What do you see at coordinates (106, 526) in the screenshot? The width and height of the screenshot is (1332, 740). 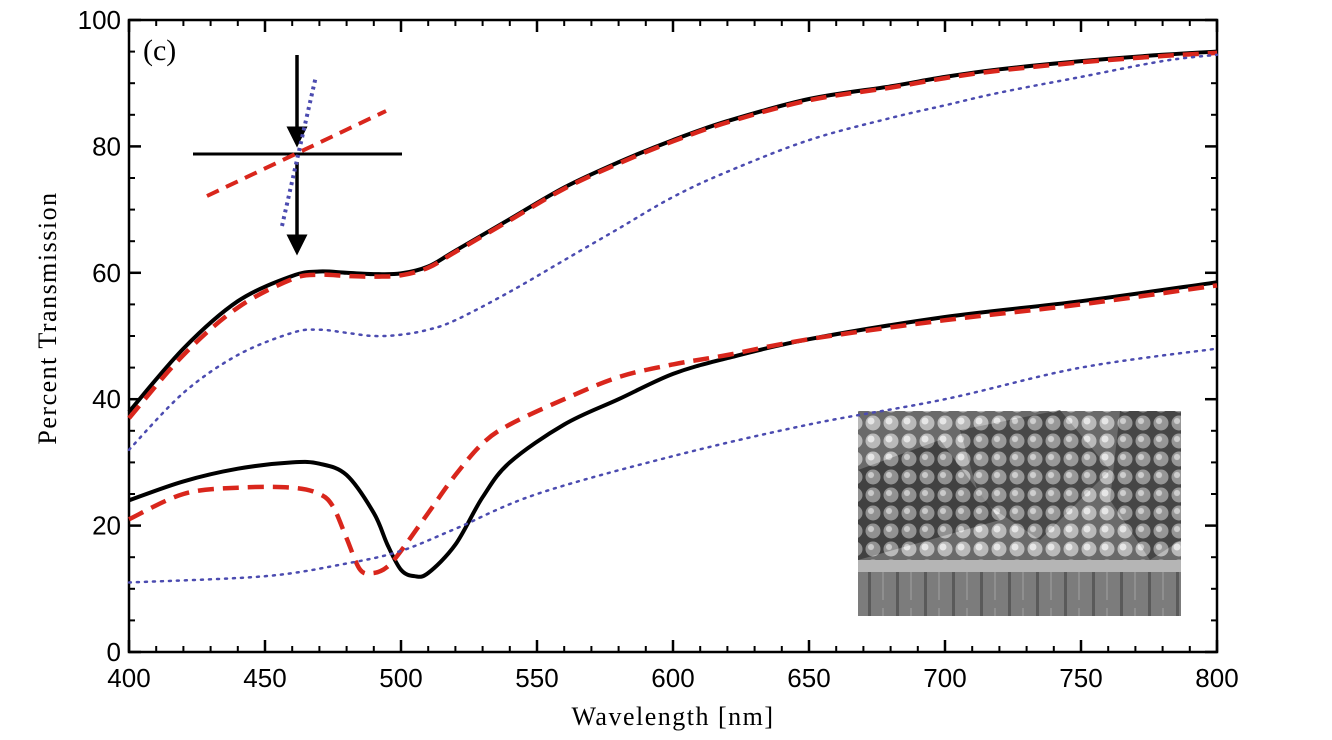 I see `y-tick-label: 20` at bounding box center [106, 526].